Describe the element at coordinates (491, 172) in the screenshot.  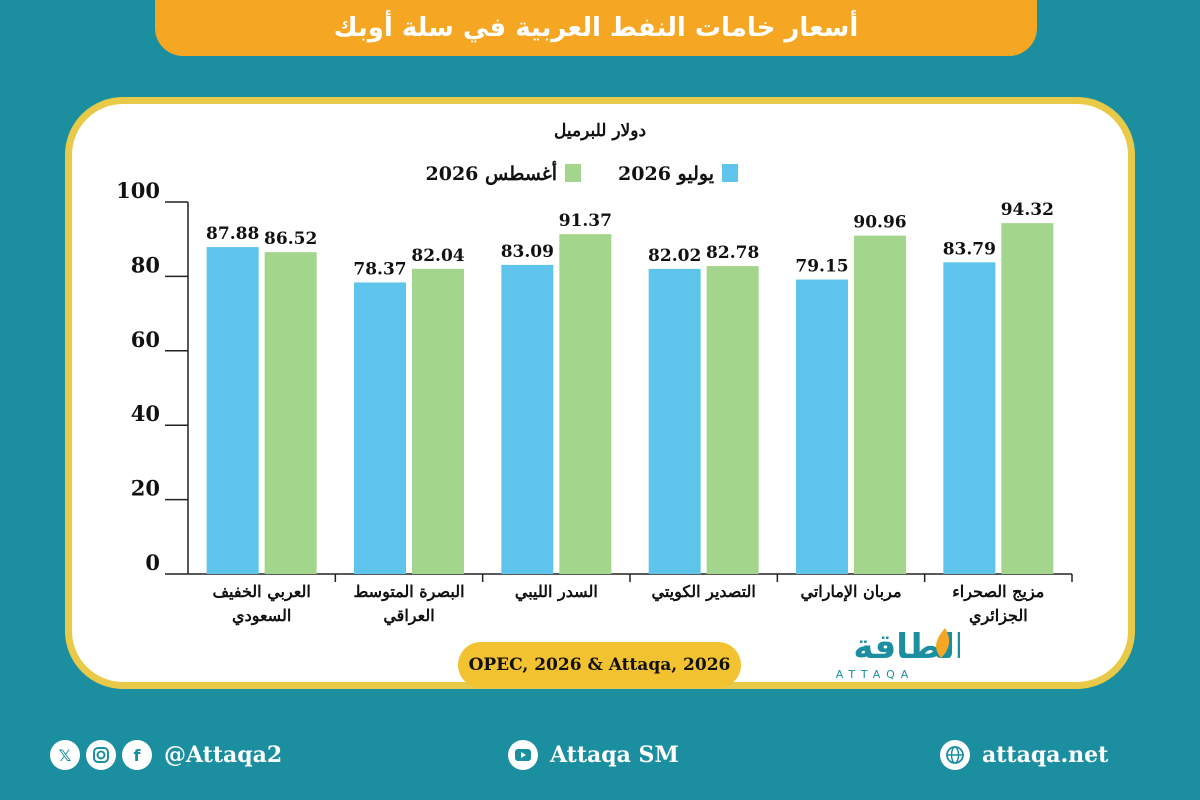
I see `legend-label-2: أغسطس 2026` at that location.